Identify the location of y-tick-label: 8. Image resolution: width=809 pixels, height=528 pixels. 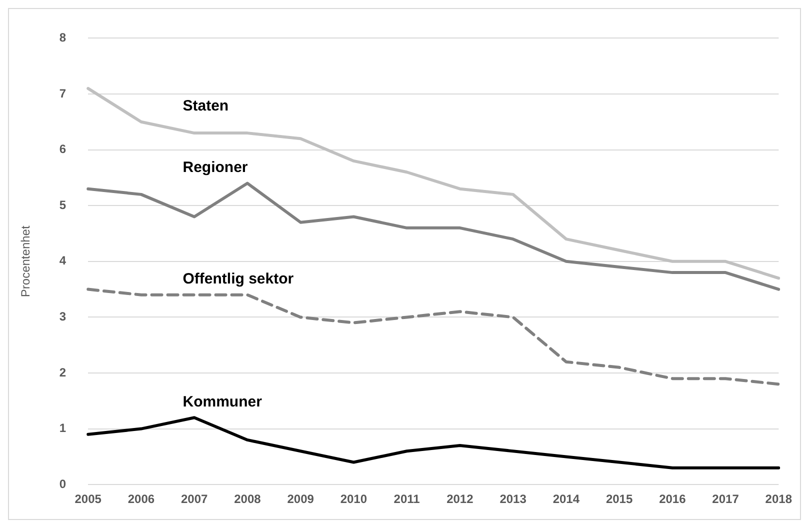
(62, 37).